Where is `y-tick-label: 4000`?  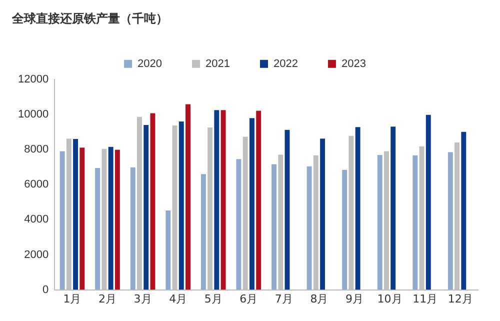
y-tick-label: 4000 is located at coordinates (36, 220).